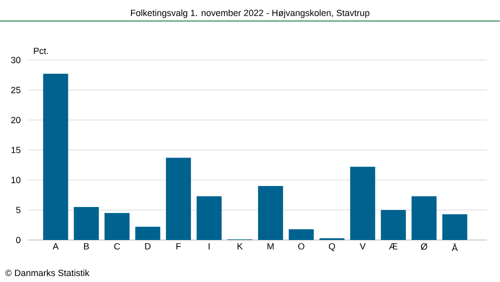  What do you see at coordinates (86, 246) in the screenshot?
I see `x-tick-label: B` at bounding box center [86, 246].